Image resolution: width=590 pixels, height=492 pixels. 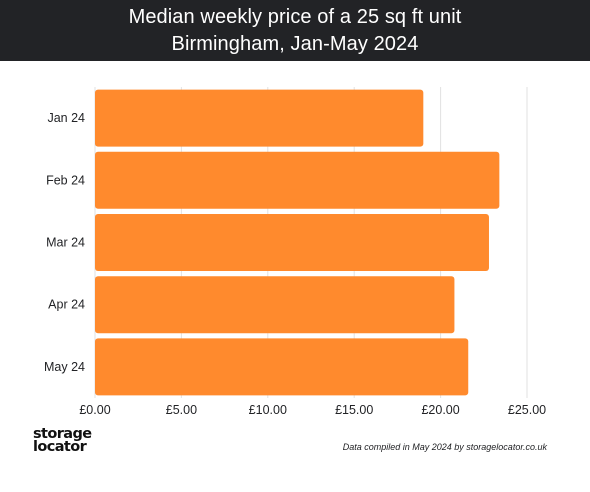 I want to click on logo-line-2: locator, so click(x=60, y=447).